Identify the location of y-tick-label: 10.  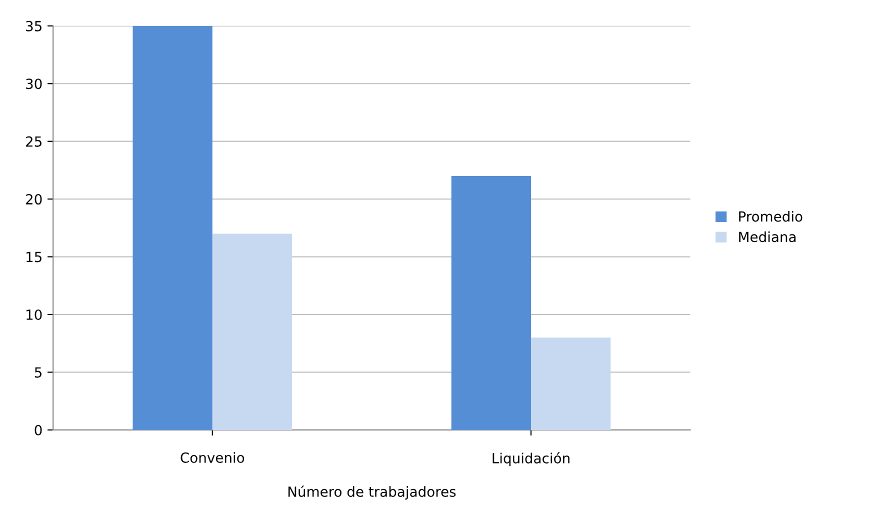
(34, 314).